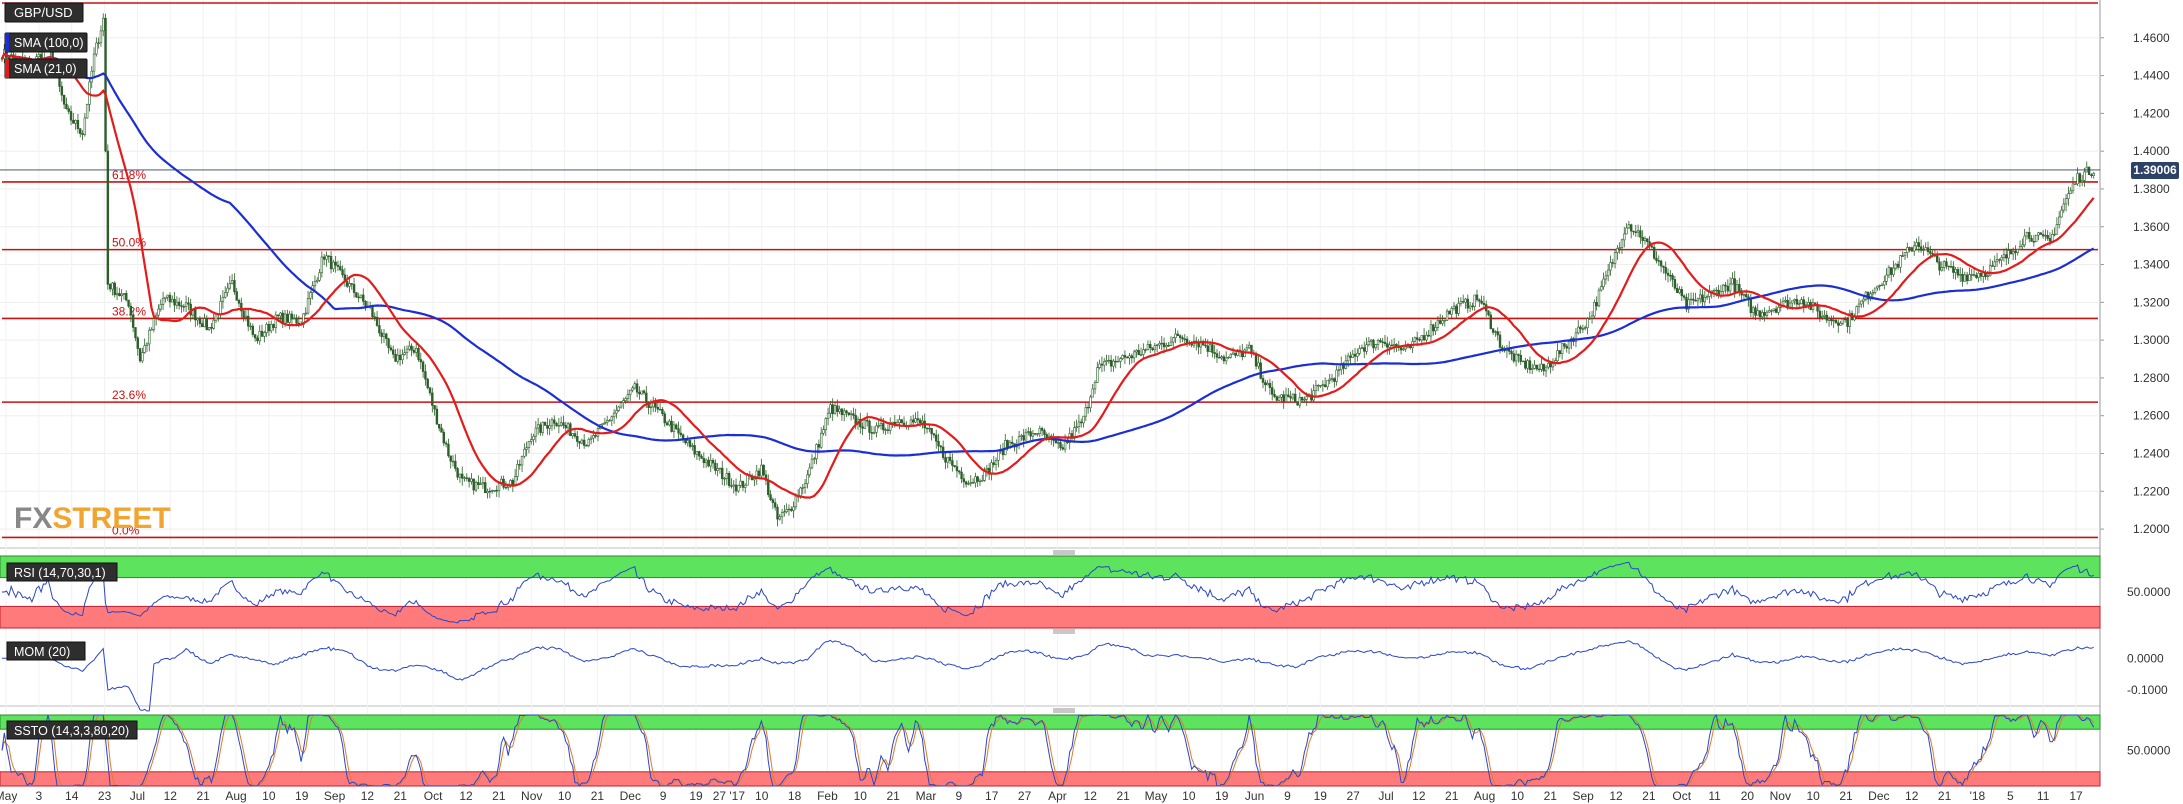 This screenshot has height=804, width=2183. What do you see at coordinates (1064, 631) in the screenshot?
I see `panel-resize-handle-mom` at bounding box center [1064, 631].